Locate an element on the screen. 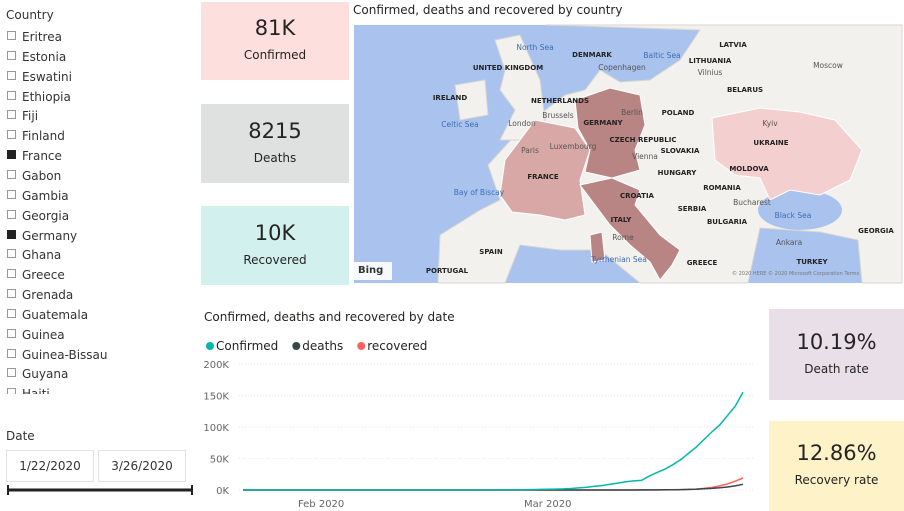 The image size is (904, 511). slicer-item: Guinea-Bissau is located at coordinates (57, 355).